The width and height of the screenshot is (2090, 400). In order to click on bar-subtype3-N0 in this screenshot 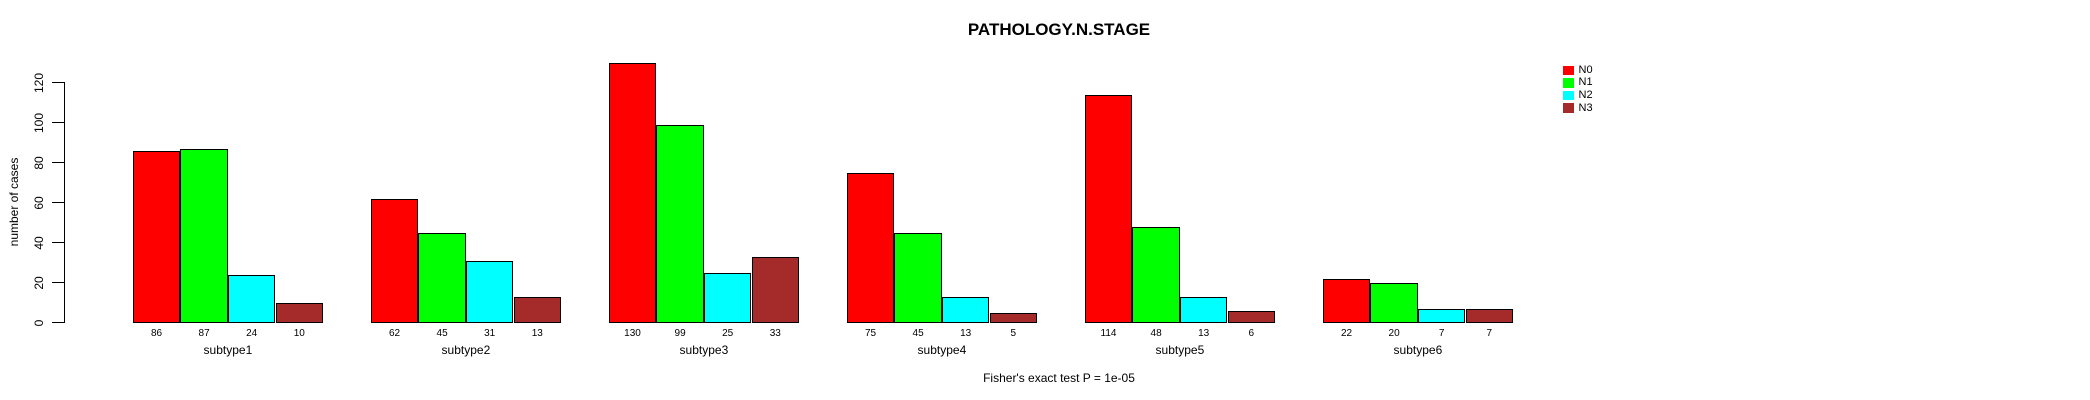, I will do `click(632, 192)`.